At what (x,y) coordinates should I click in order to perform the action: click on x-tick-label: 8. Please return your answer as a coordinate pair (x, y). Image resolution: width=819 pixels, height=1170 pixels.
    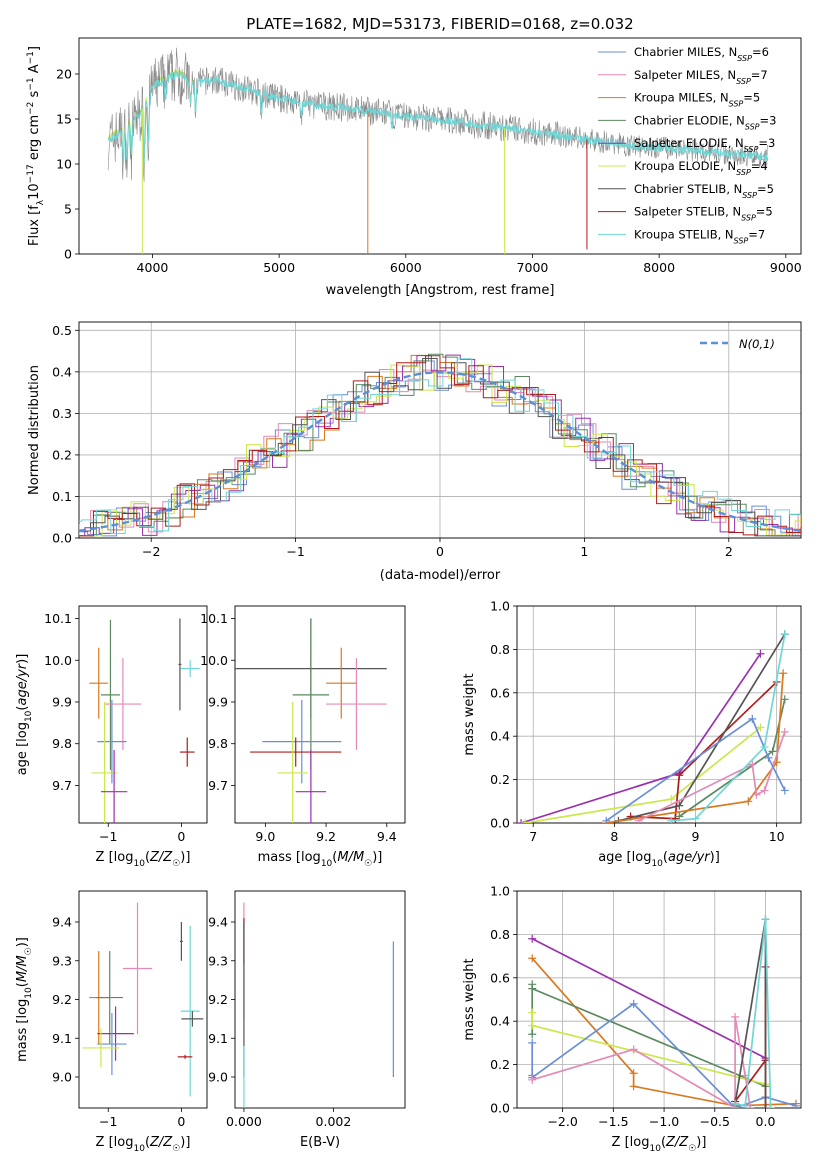
    Looking at the image, I should click on (614, 836).